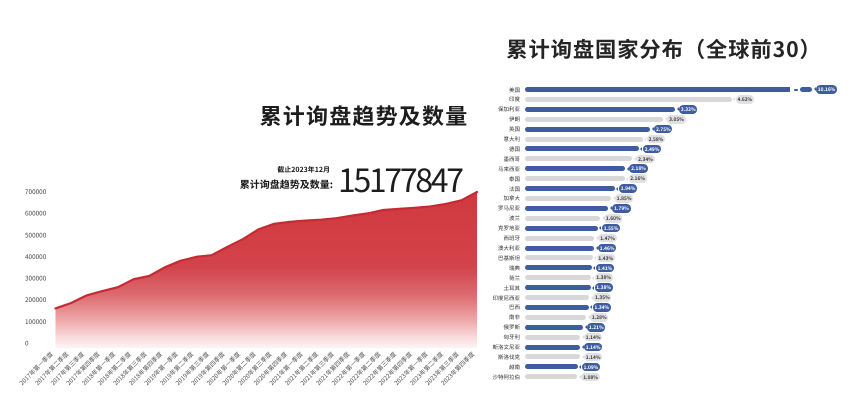  What do you see at coordinates (591, 367) in the screenshot?
I see `value-badge: 1.09%` at bounding box center [591, 367].